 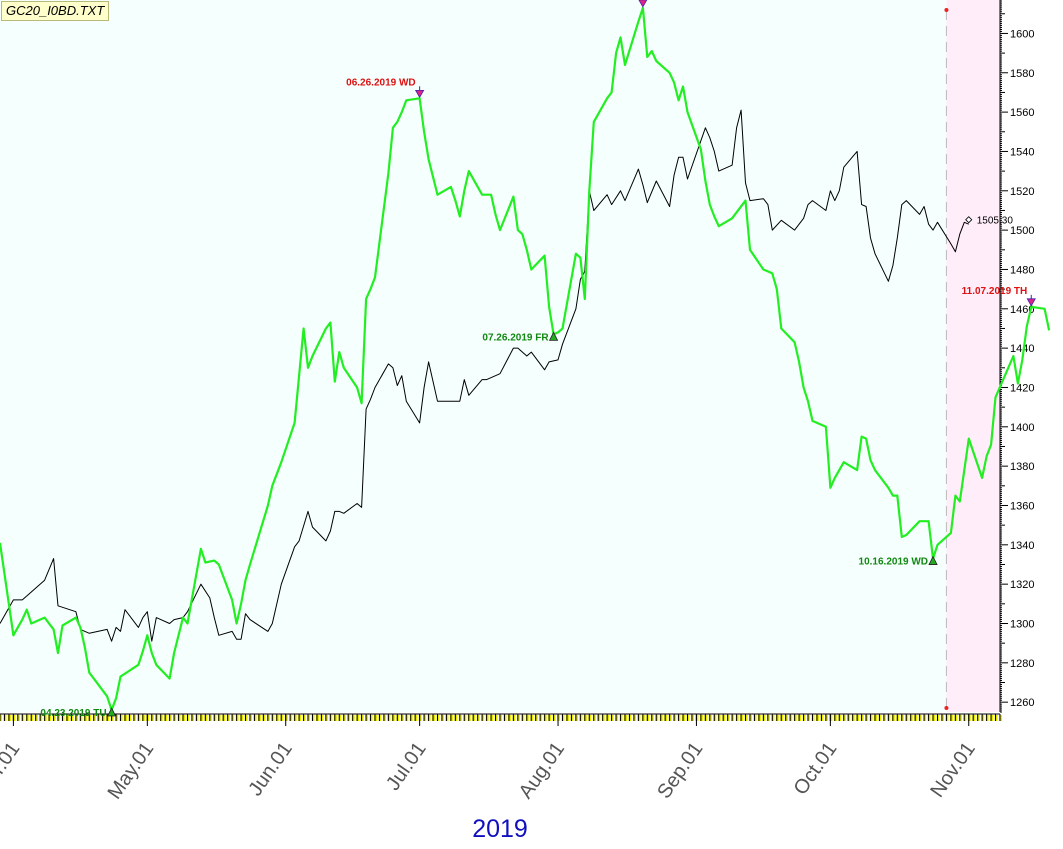 I want to click on y-tick-label: 1280, so click(x=1022, y=664).